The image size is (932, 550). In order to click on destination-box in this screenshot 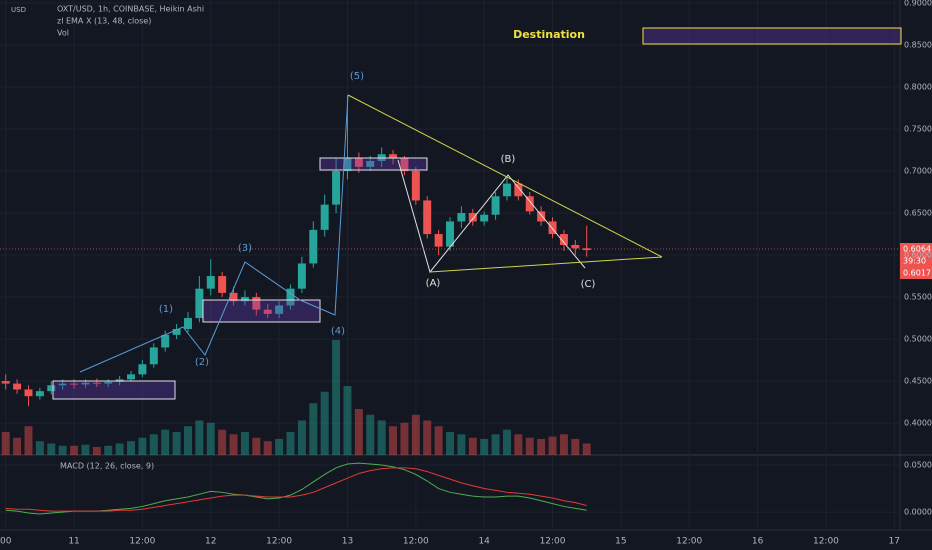, I will do `click(772, 36)`.